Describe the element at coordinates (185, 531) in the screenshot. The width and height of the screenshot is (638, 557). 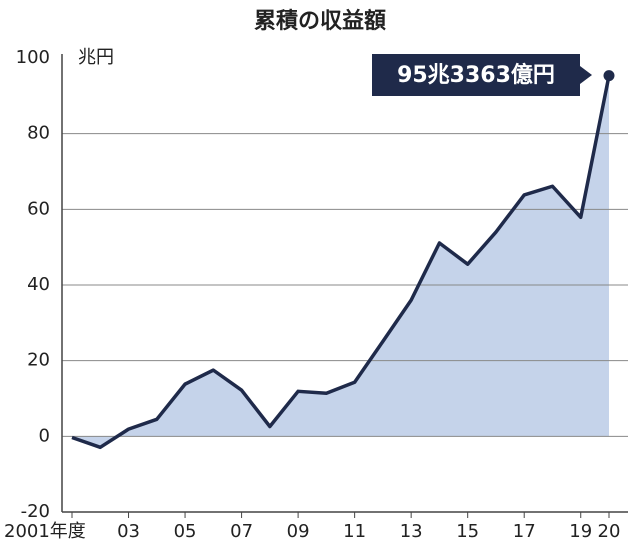
I see `x-tick-label: 05` at that location.